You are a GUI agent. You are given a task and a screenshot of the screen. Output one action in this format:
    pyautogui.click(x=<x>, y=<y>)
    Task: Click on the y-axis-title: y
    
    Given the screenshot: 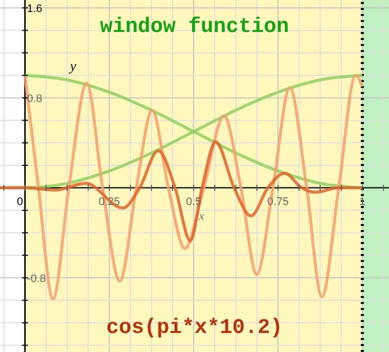 What is the action you would take?
    pyautogui.click(x=72, y=66)
    